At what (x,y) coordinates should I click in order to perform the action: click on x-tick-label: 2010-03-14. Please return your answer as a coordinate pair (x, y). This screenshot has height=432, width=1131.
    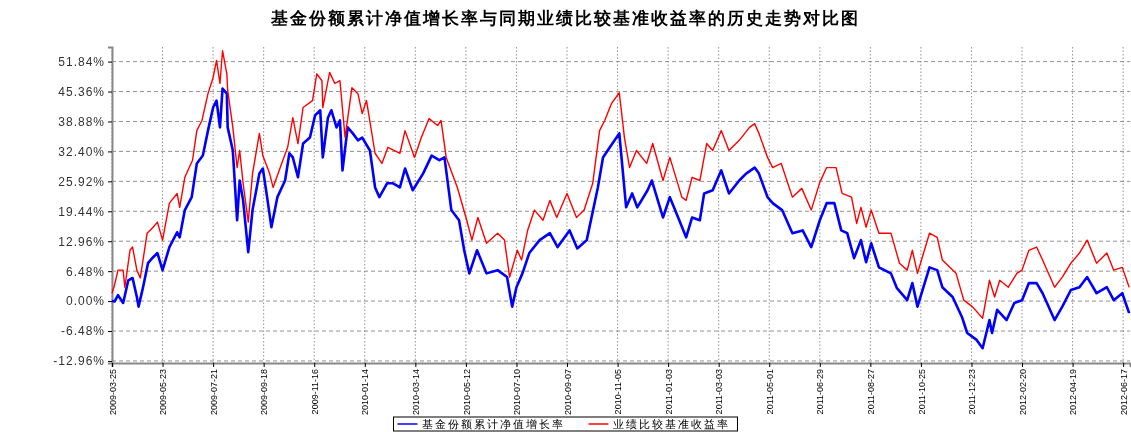
    Looking at the image, I should click on (415, 392).